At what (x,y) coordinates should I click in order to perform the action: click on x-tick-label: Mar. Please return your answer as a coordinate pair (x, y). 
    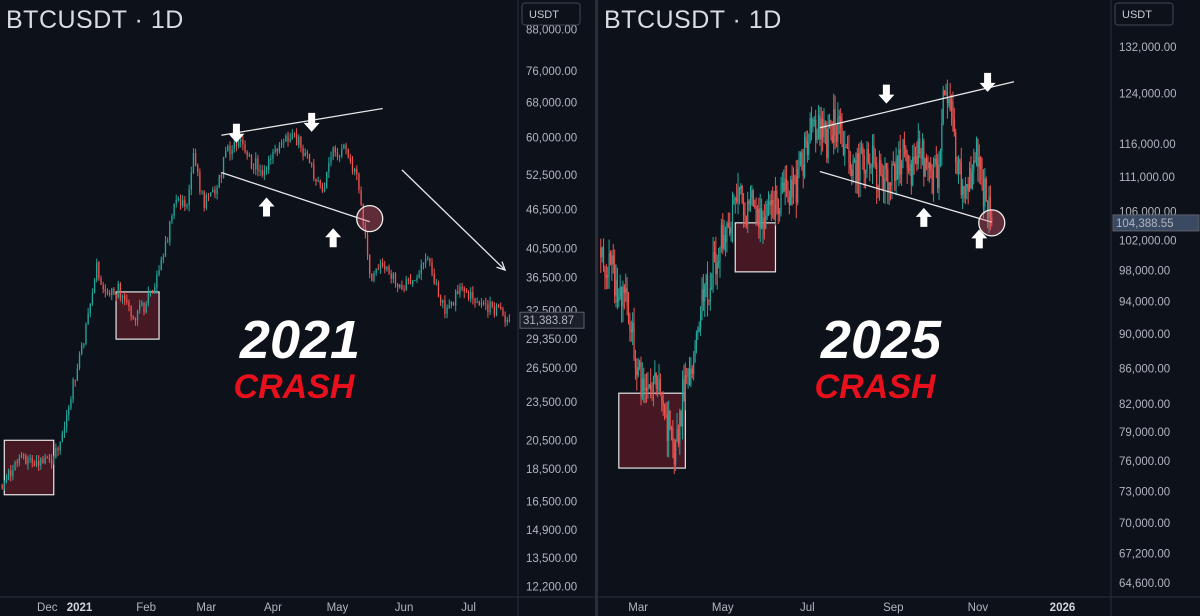
    Looking at the image, I should click on (638, 608).